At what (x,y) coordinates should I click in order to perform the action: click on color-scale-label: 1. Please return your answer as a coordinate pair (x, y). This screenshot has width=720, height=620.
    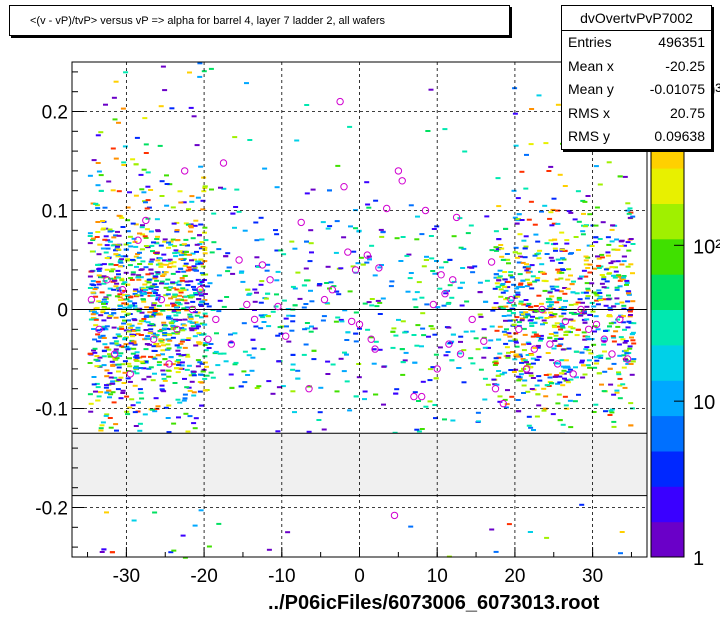
    Looking at the image, I should click on (698, 559).